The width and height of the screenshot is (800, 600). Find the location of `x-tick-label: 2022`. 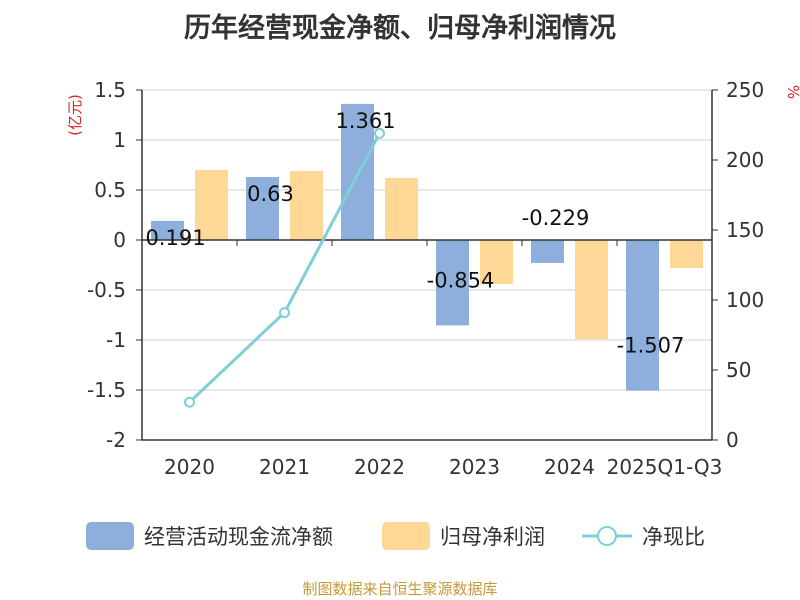

x-tick-label: 2022 is located at coordinates (379, 467).